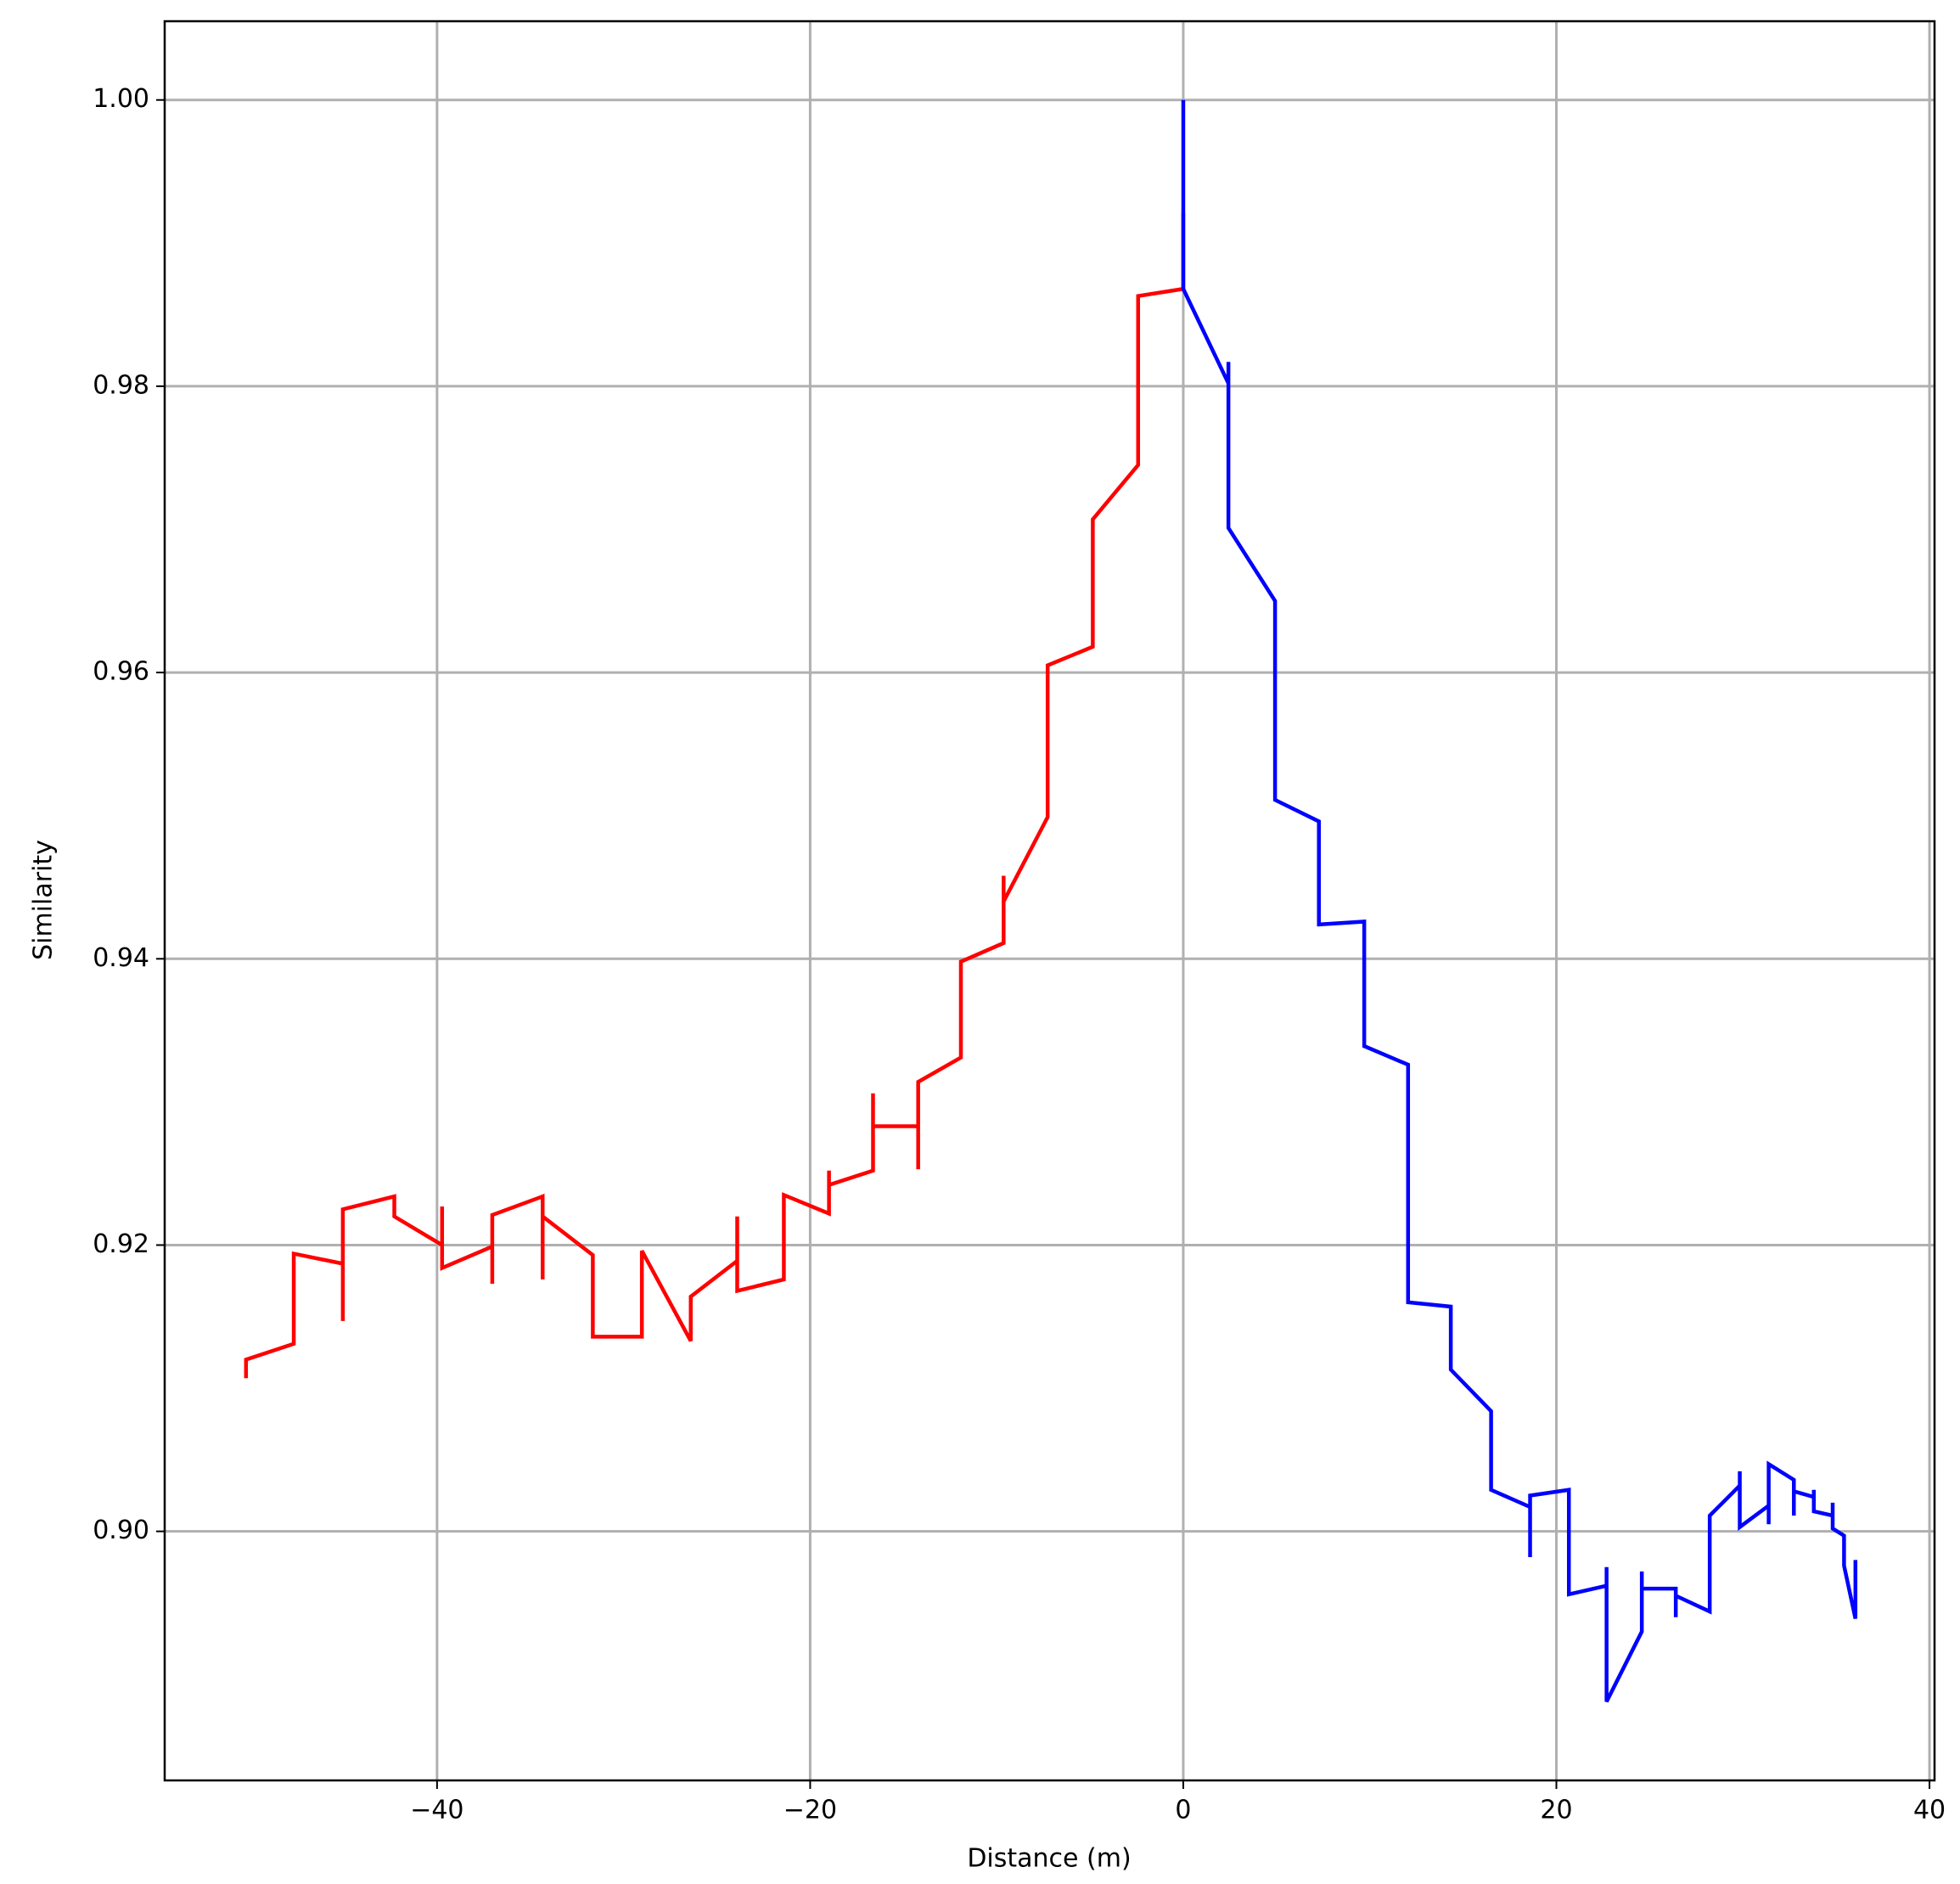 Image resolution: width=1960 pixels, height=1884 pixels. Describe the element at coordinates (121, 1244) in the screenshot. I see `y-tick-label: 0.92` at that location.